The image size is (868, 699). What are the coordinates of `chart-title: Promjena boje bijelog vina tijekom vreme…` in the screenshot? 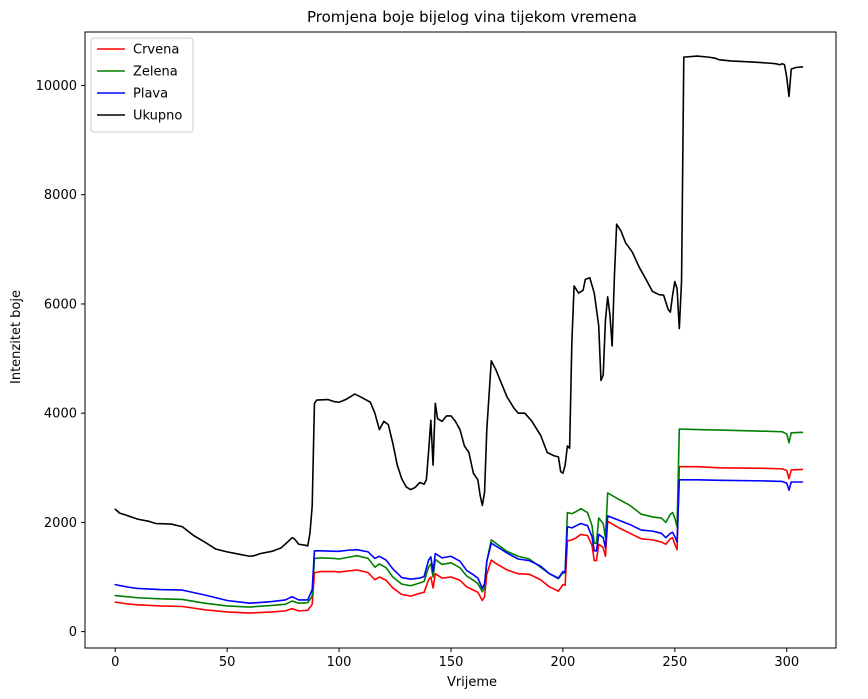 It's located at (472, 17).